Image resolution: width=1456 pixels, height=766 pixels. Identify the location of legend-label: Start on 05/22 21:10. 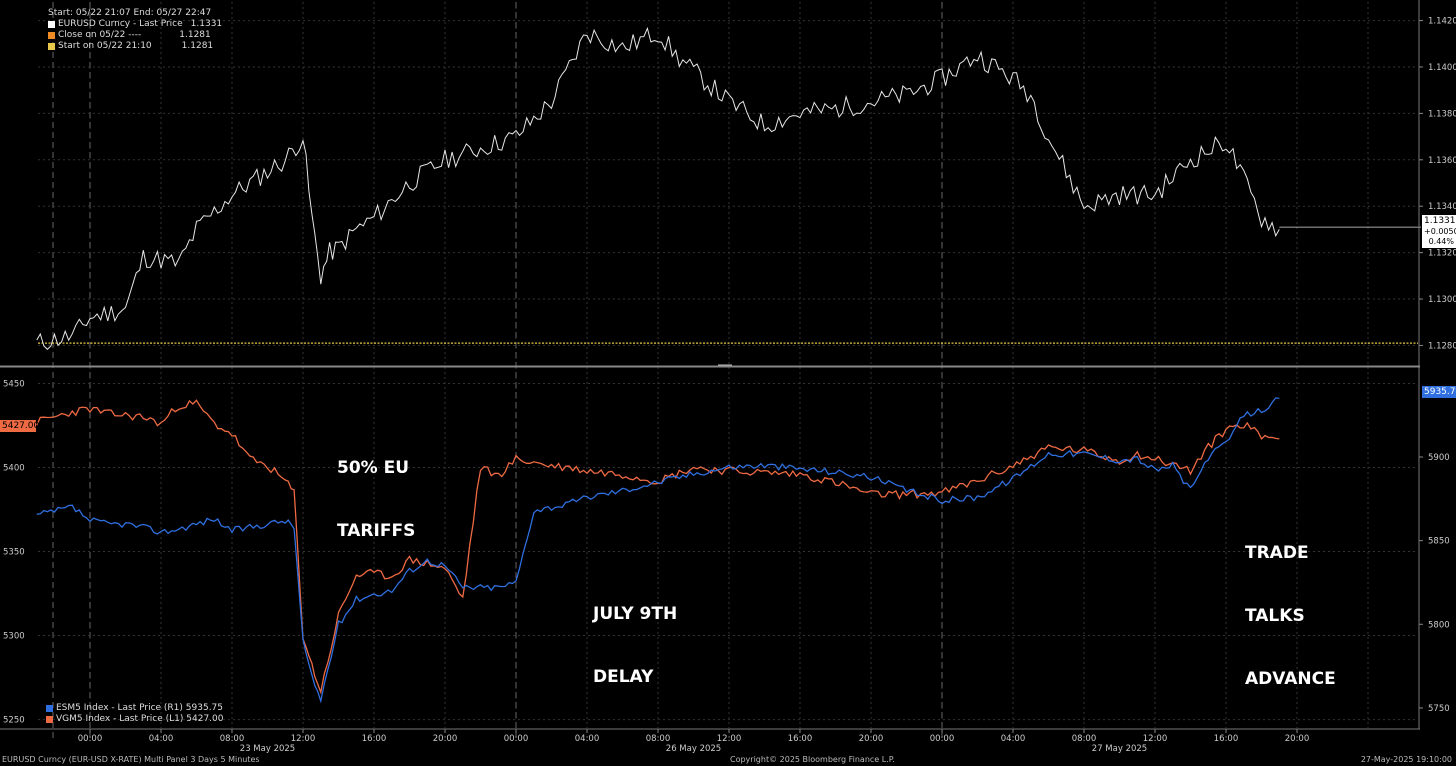
(105, 46).